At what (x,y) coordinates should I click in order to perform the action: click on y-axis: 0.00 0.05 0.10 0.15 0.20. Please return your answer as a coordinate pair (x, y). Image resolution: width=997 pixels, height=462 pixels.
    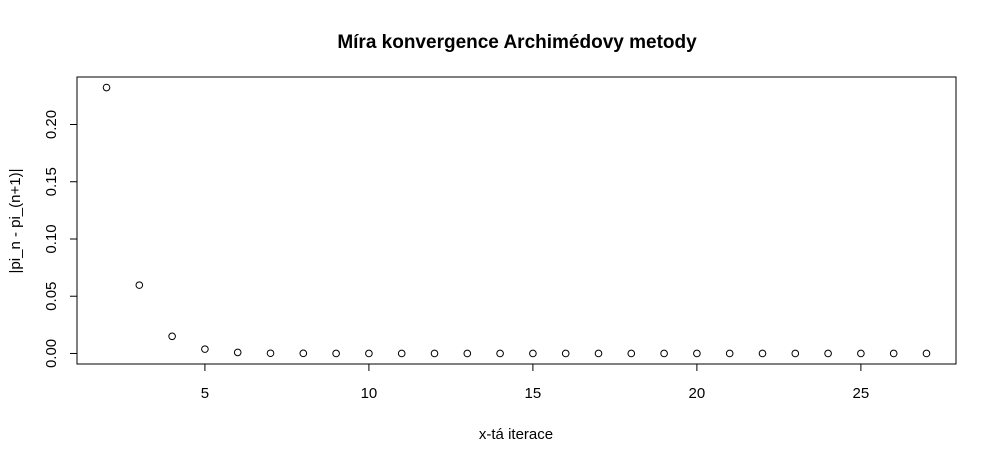
    Looking at the image, I should click on (60, 239).